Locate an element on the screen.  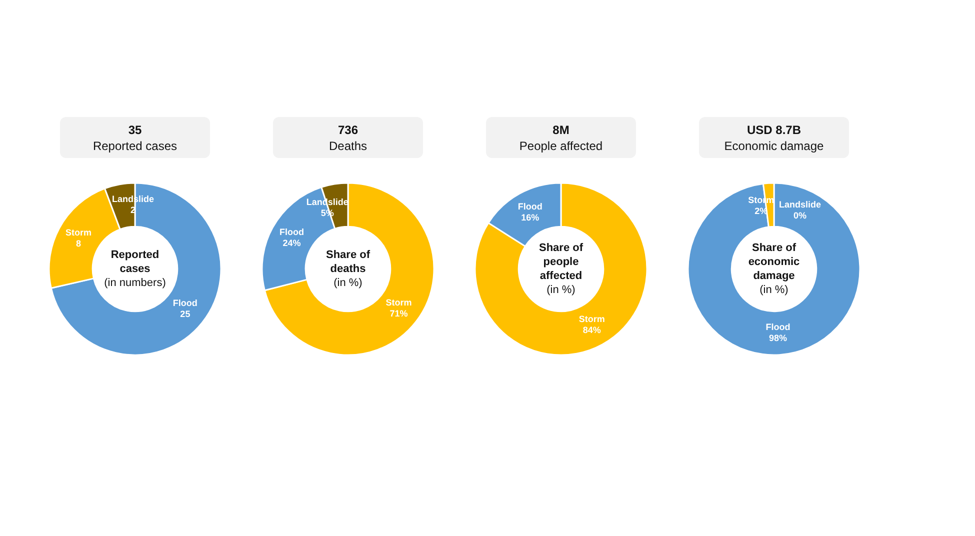
text: (in numbers) is located at coordinates (135, 283).